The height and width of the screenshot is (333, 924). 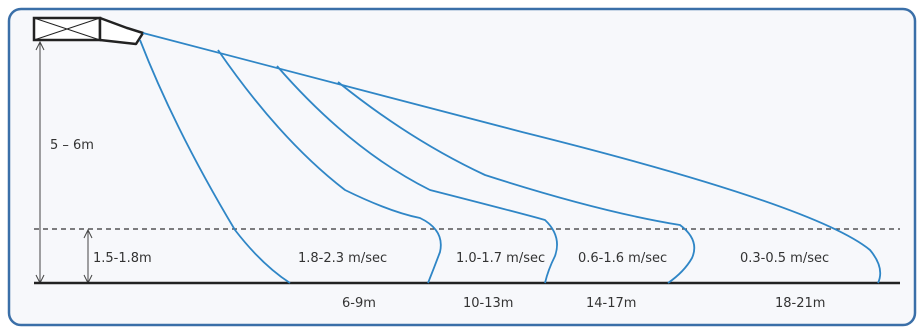 What do you see at coordinates (500, 258) in the screenshot?
I see `velocity-label-zone-2: 1.0-1.7 m/sec` at bounding box center [500, 258].